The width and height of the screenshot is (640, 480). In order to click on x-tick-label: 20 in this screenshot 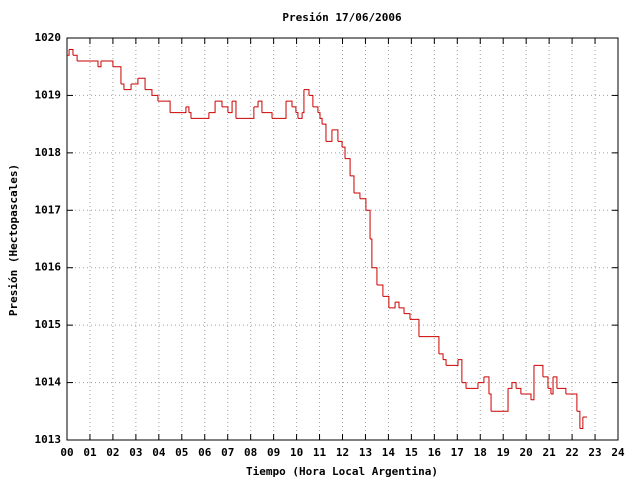, I will do `click(526, 452)`.